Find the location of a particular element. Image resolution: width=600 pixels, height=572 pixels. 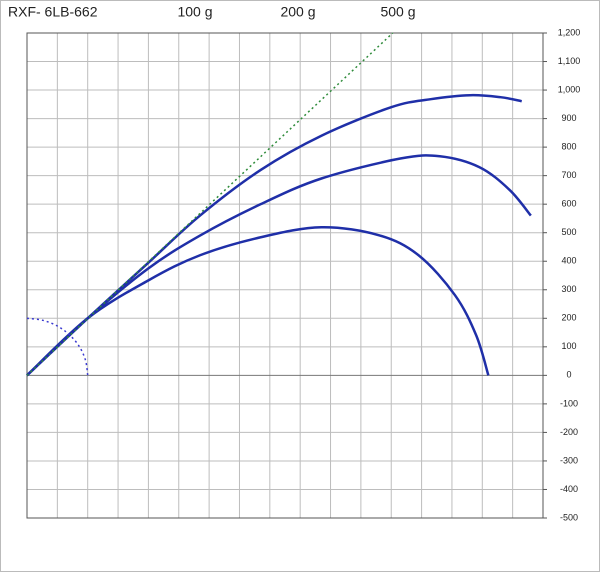

y-tick-label: 200 is located at coordinates (568, 318).